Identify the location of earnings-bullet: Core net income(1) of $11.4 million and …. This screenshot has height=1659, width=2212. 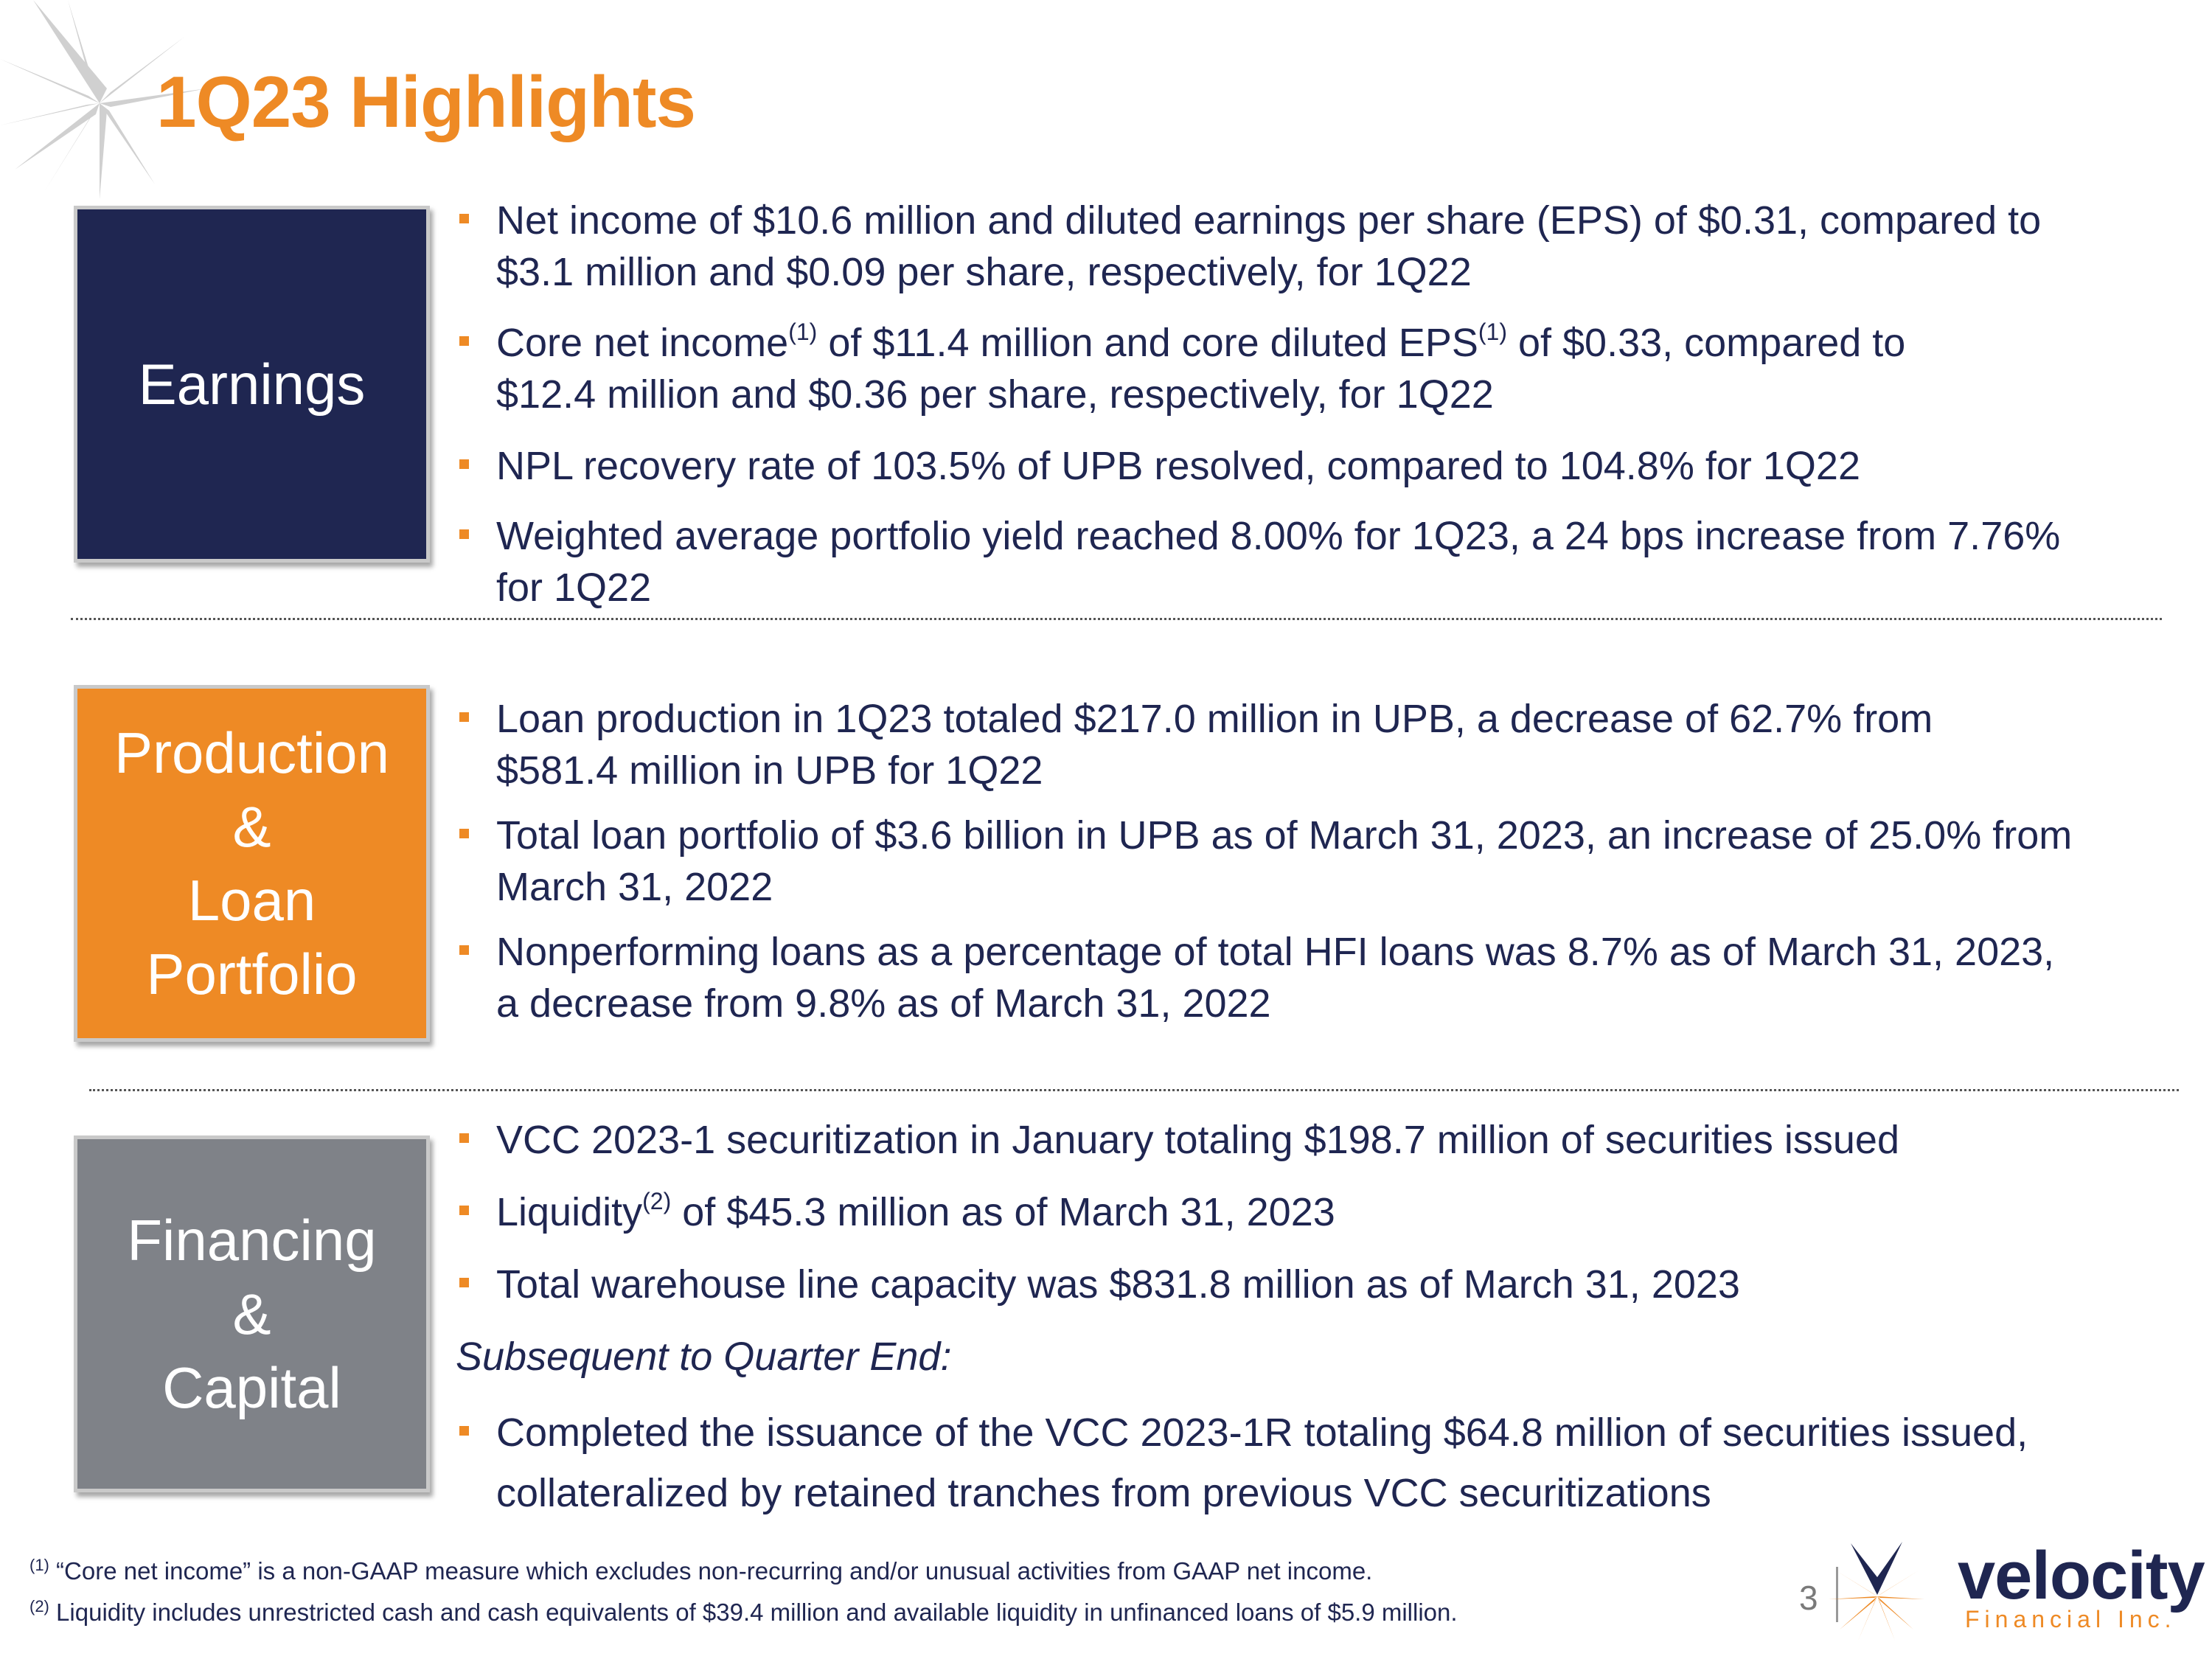
(1335, 368).